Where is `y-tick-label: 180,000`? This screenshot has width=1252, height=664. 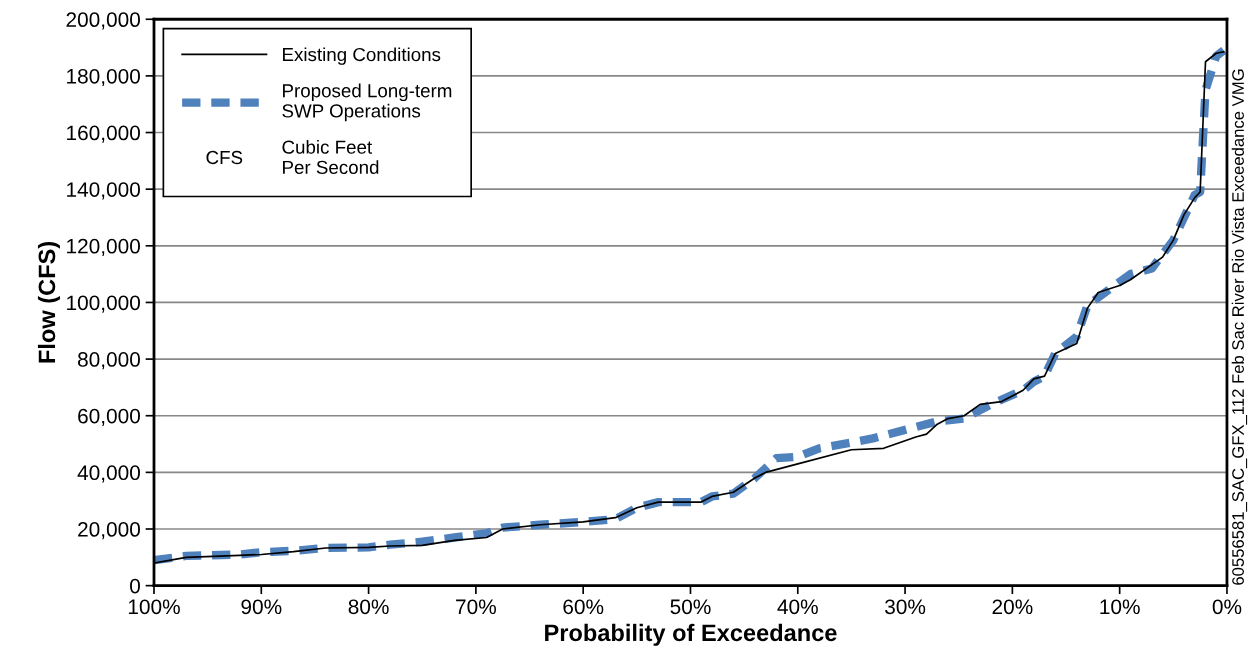 y-tick-label: 180,000 is located at coordinates (103, 77).